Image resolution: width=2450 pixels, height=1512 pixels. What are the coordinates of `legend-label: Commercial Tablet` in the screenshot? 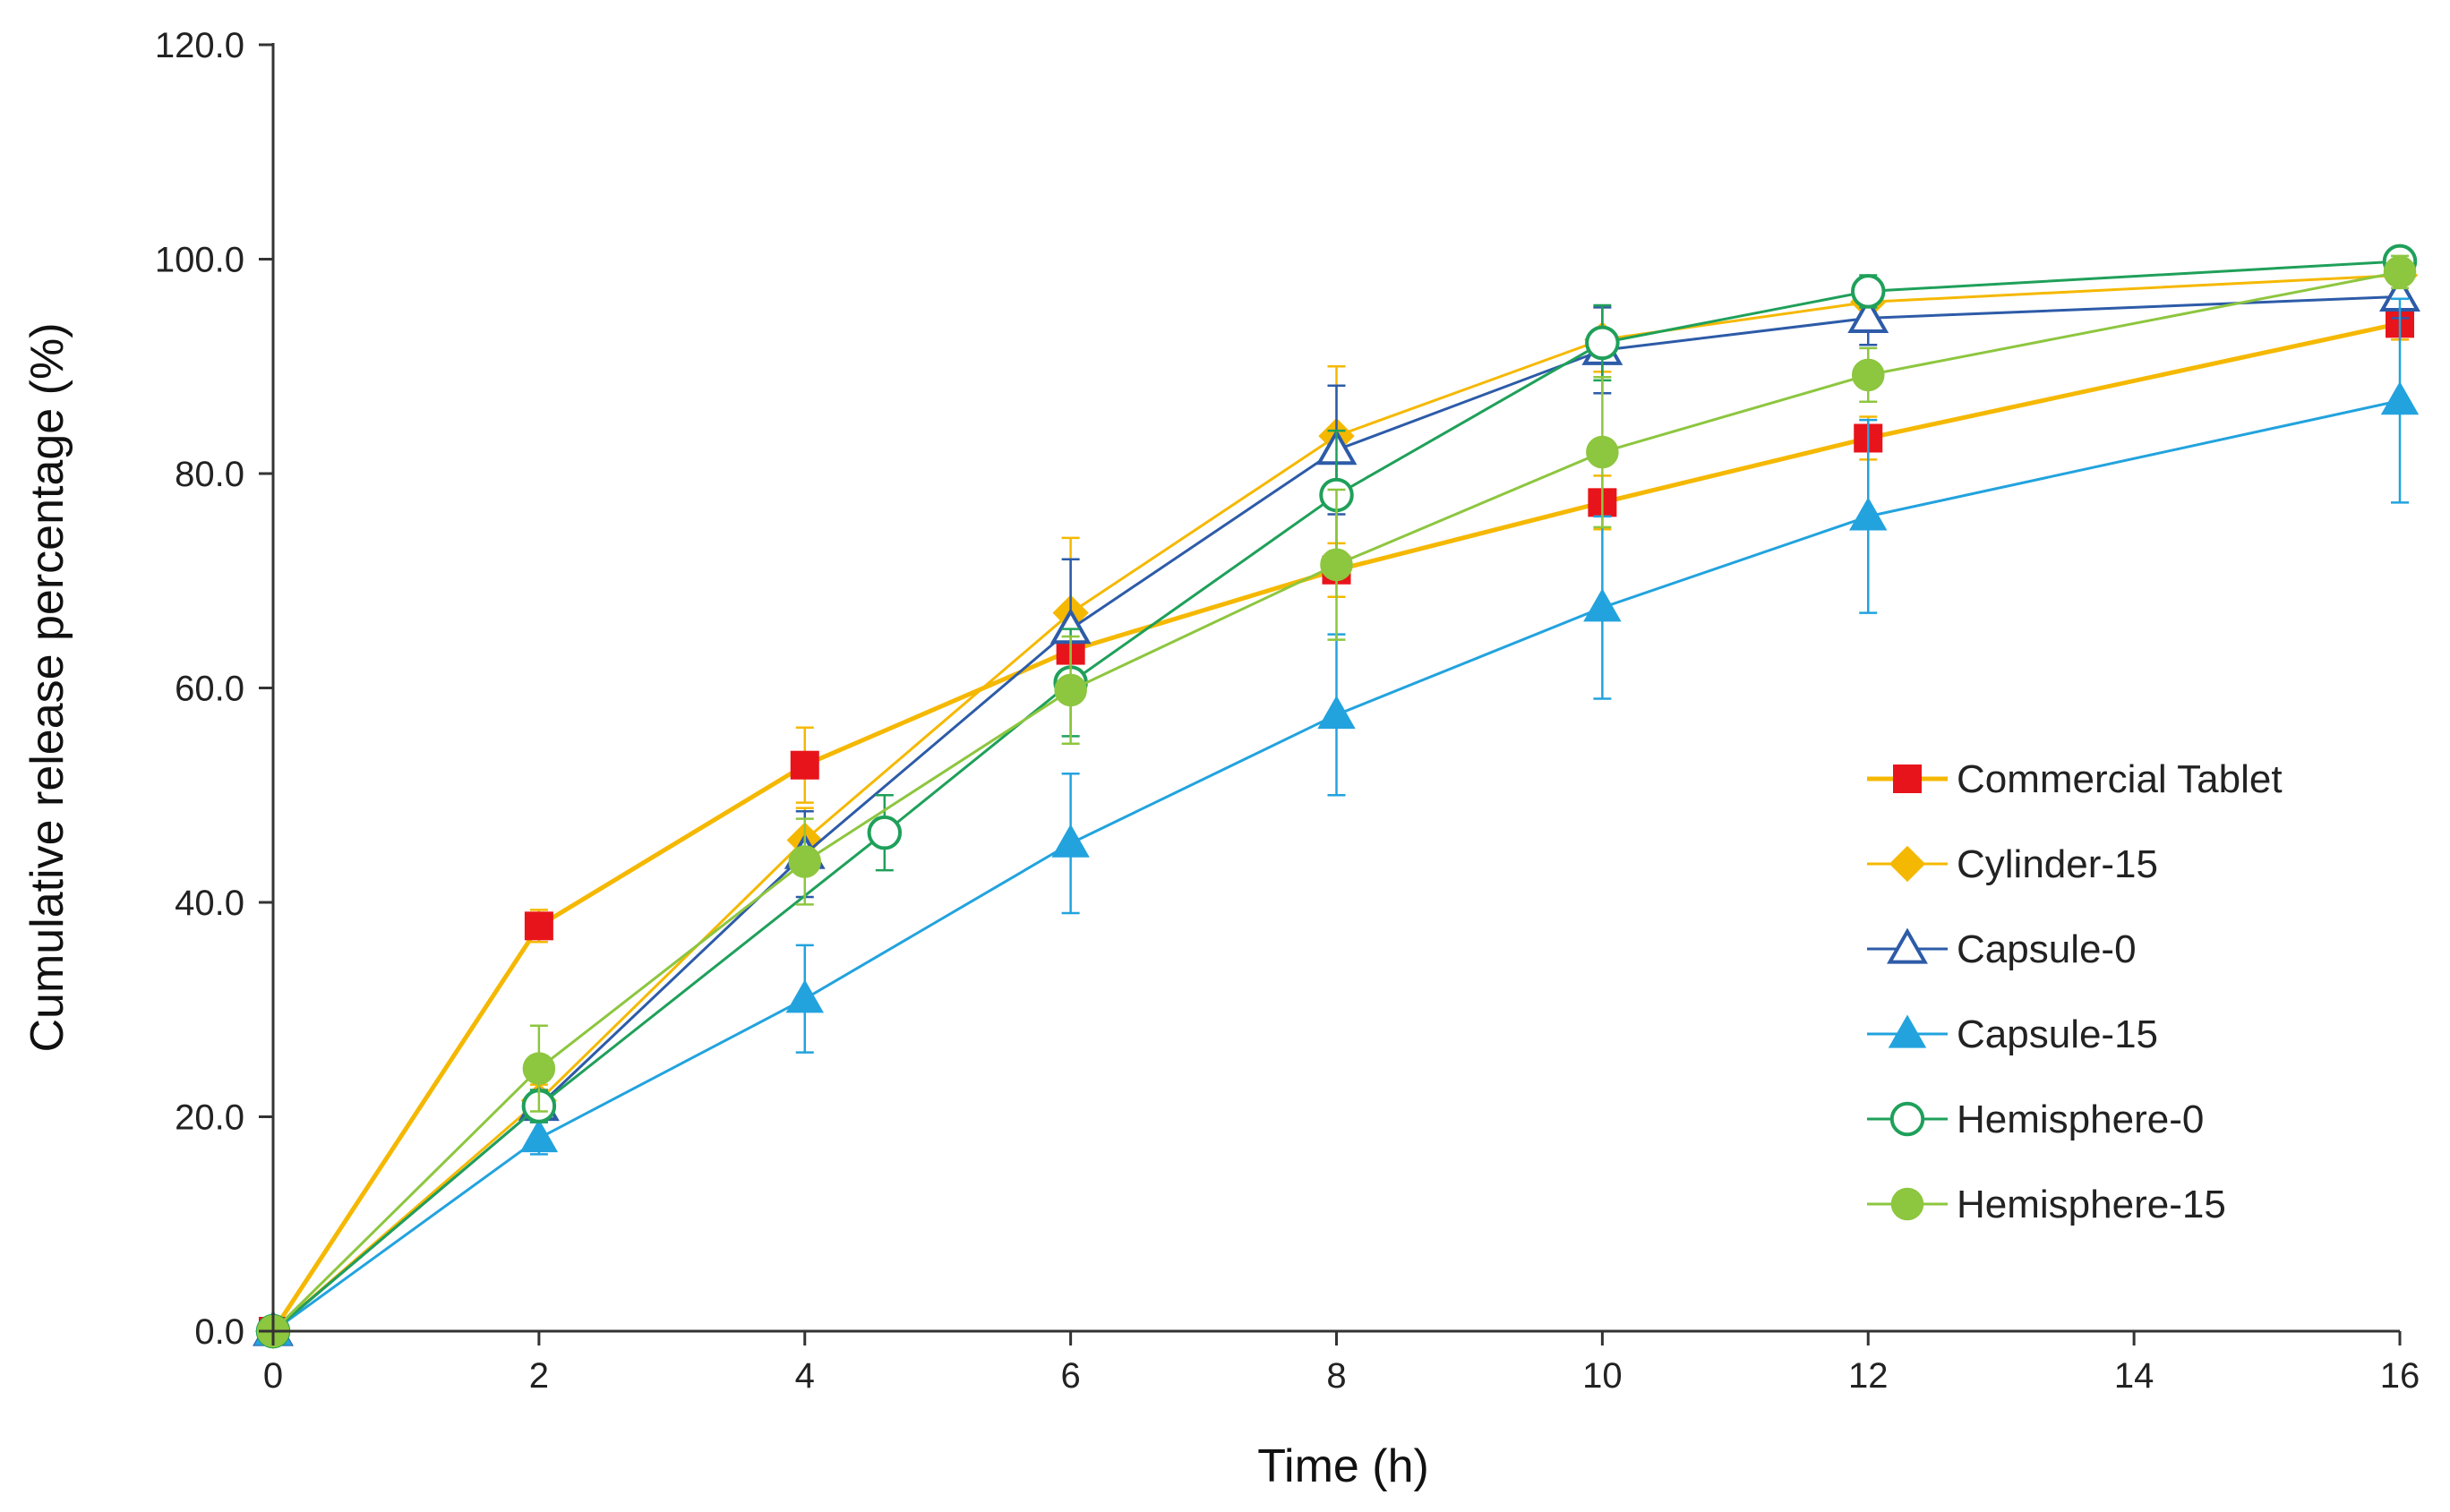 It's located at (2120, 779).